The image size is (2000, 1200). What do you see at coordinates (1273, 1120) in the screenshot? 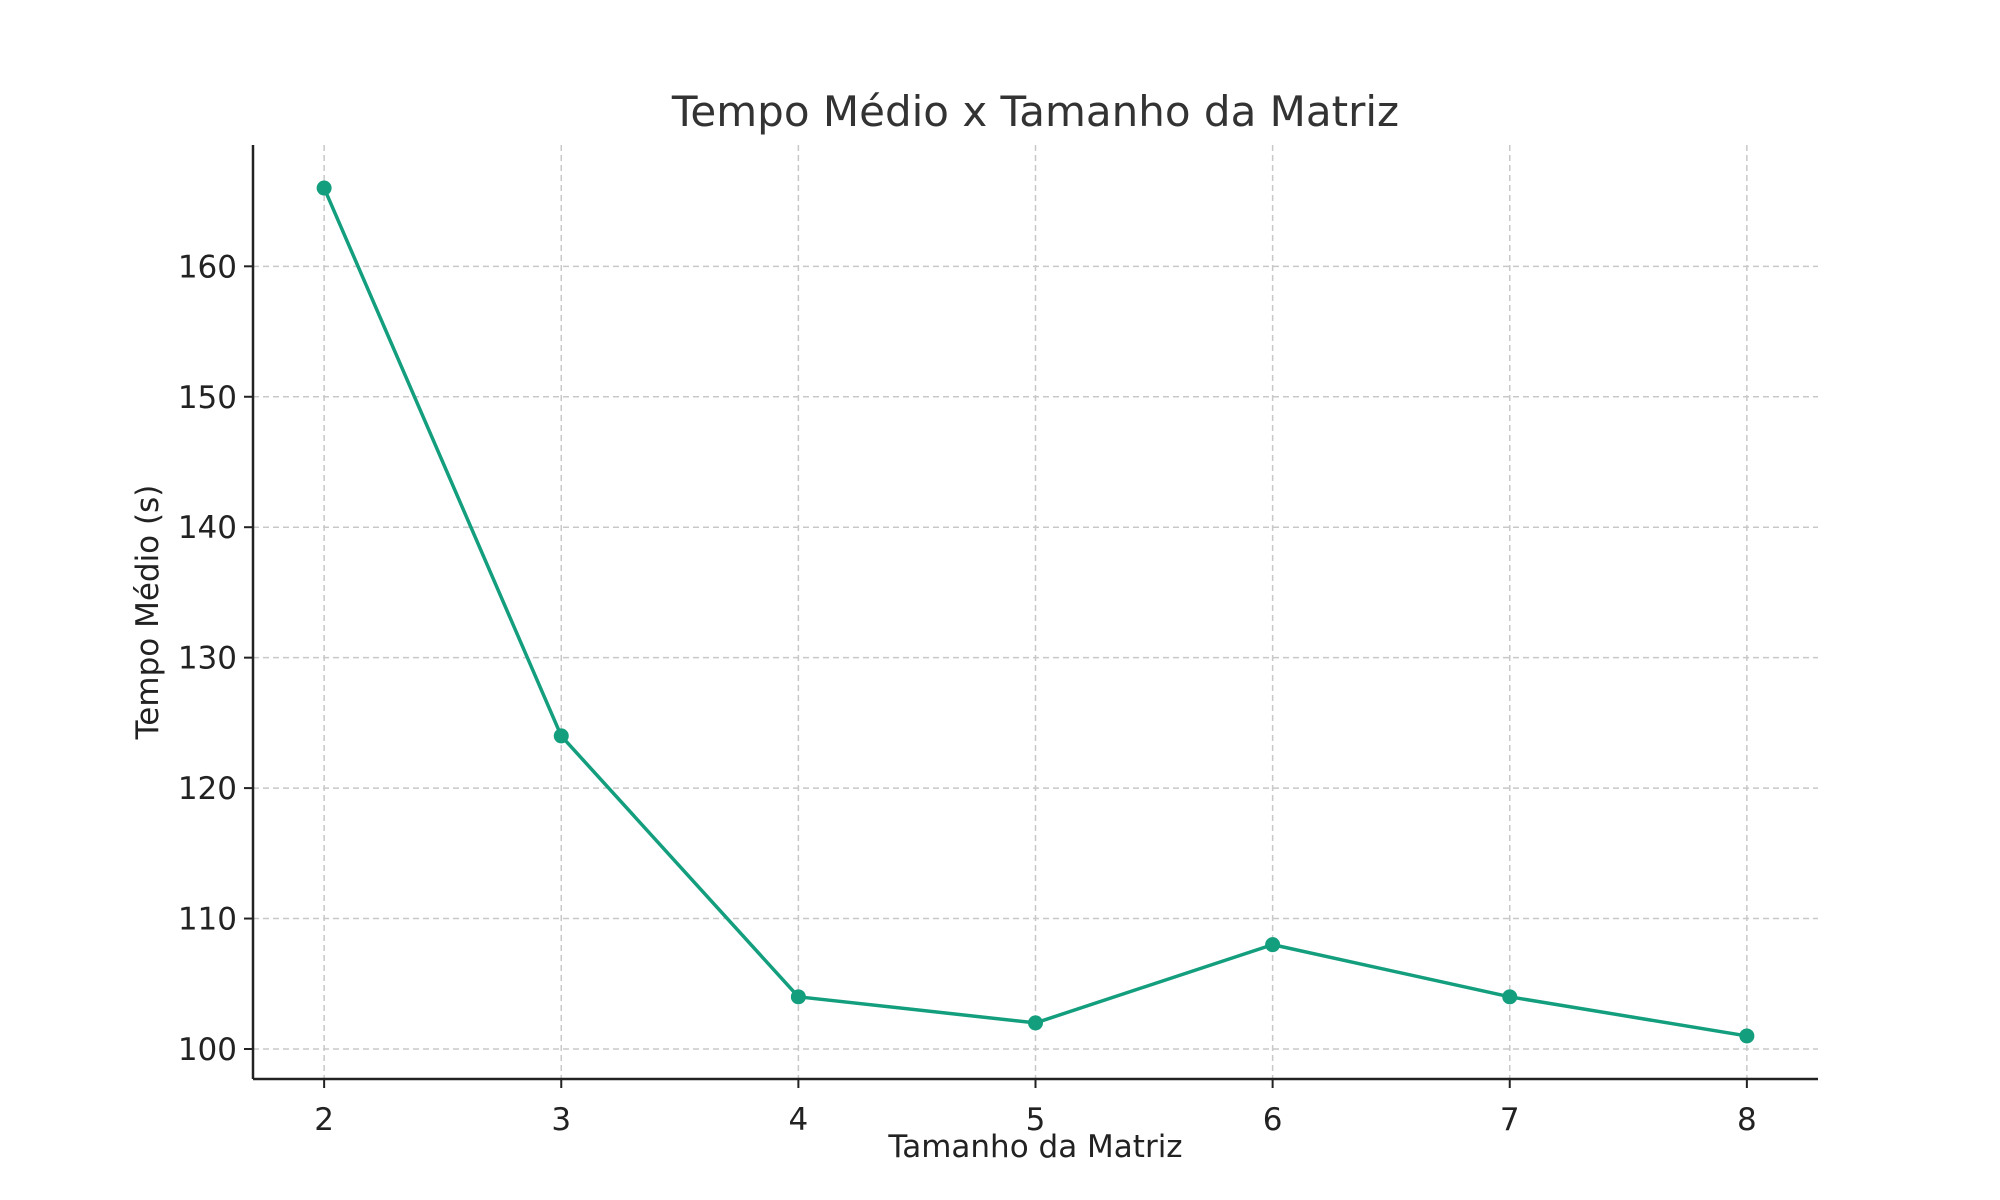
I see `x-tick-label: 6` at bounding box center [1273, 1120].